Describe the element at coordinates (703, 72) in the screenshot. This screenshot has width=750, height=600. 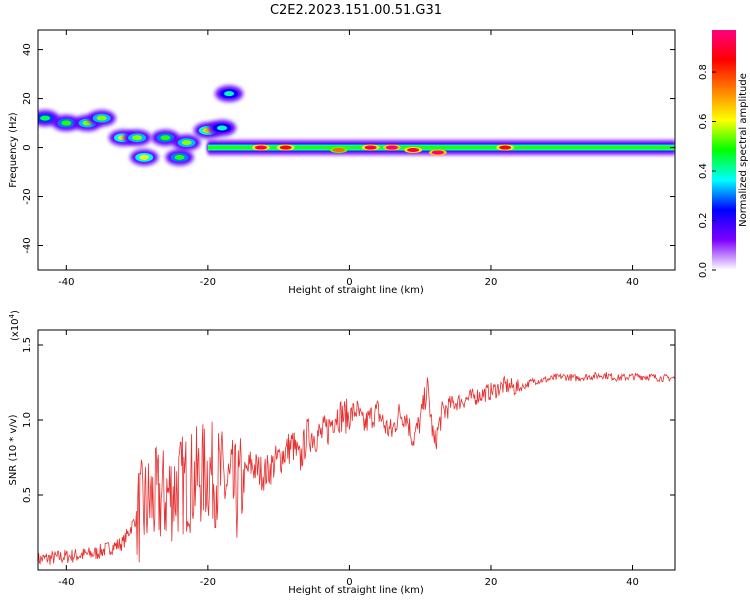
I see `cbar-tick-label: 0.8` at that location.